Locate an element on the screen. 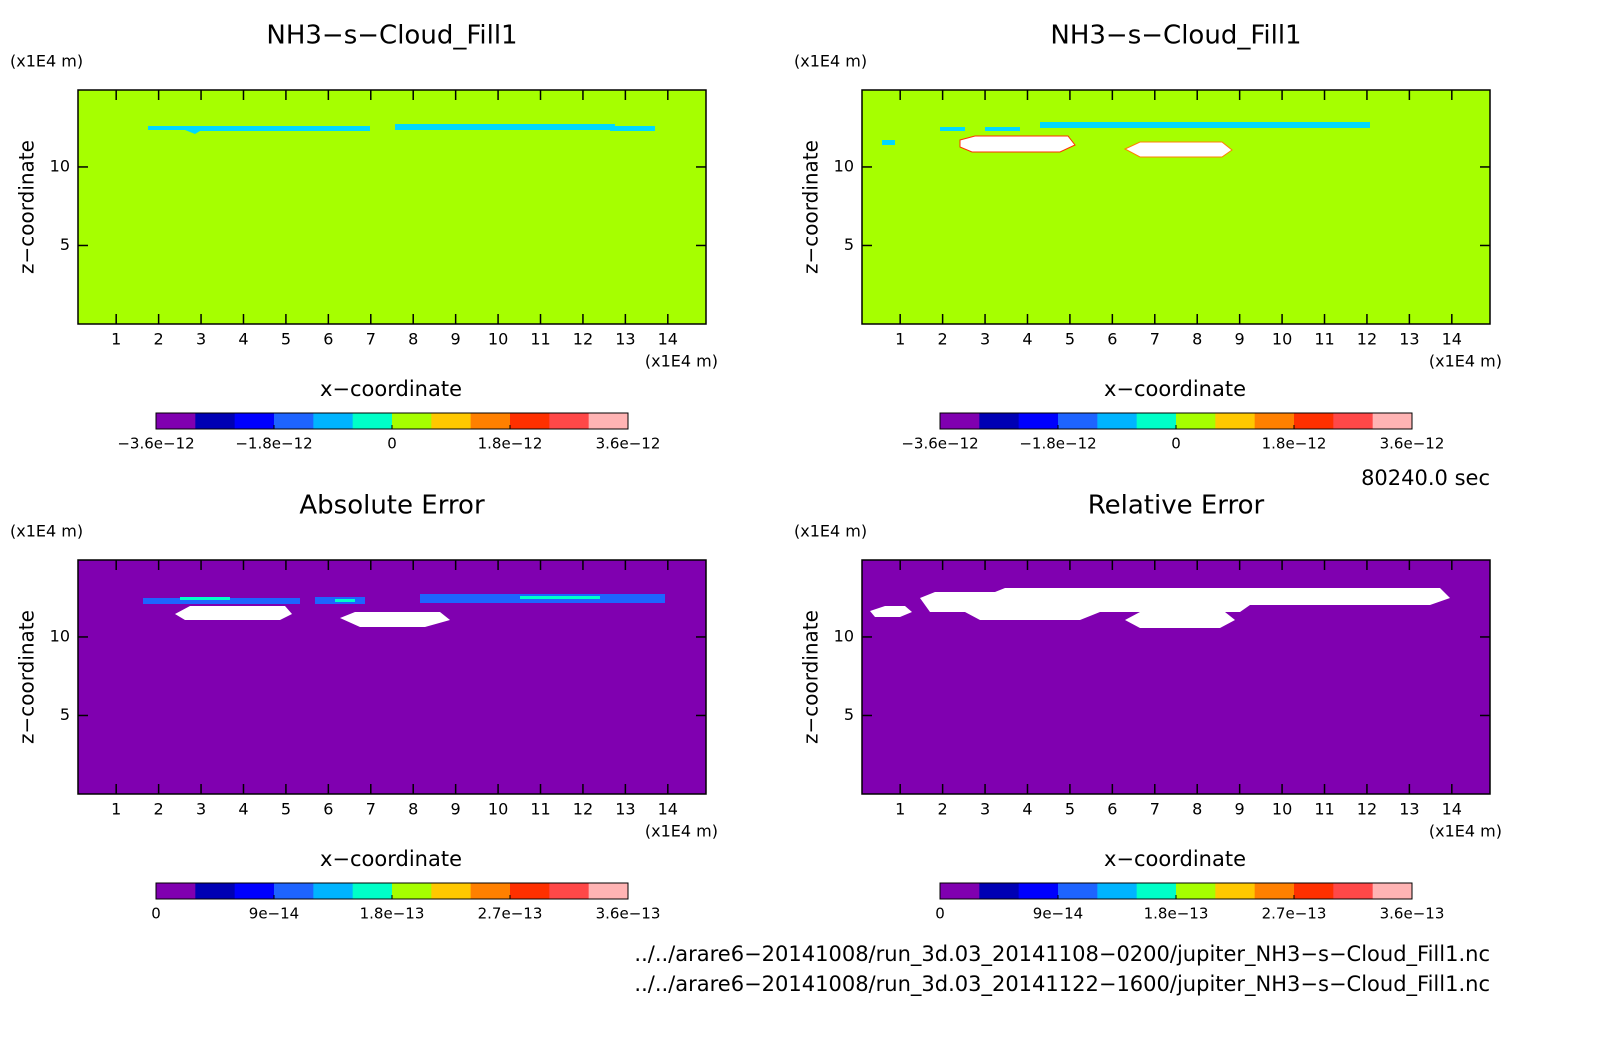  x-tick-label: 1 is located at coordinates (900, 339).